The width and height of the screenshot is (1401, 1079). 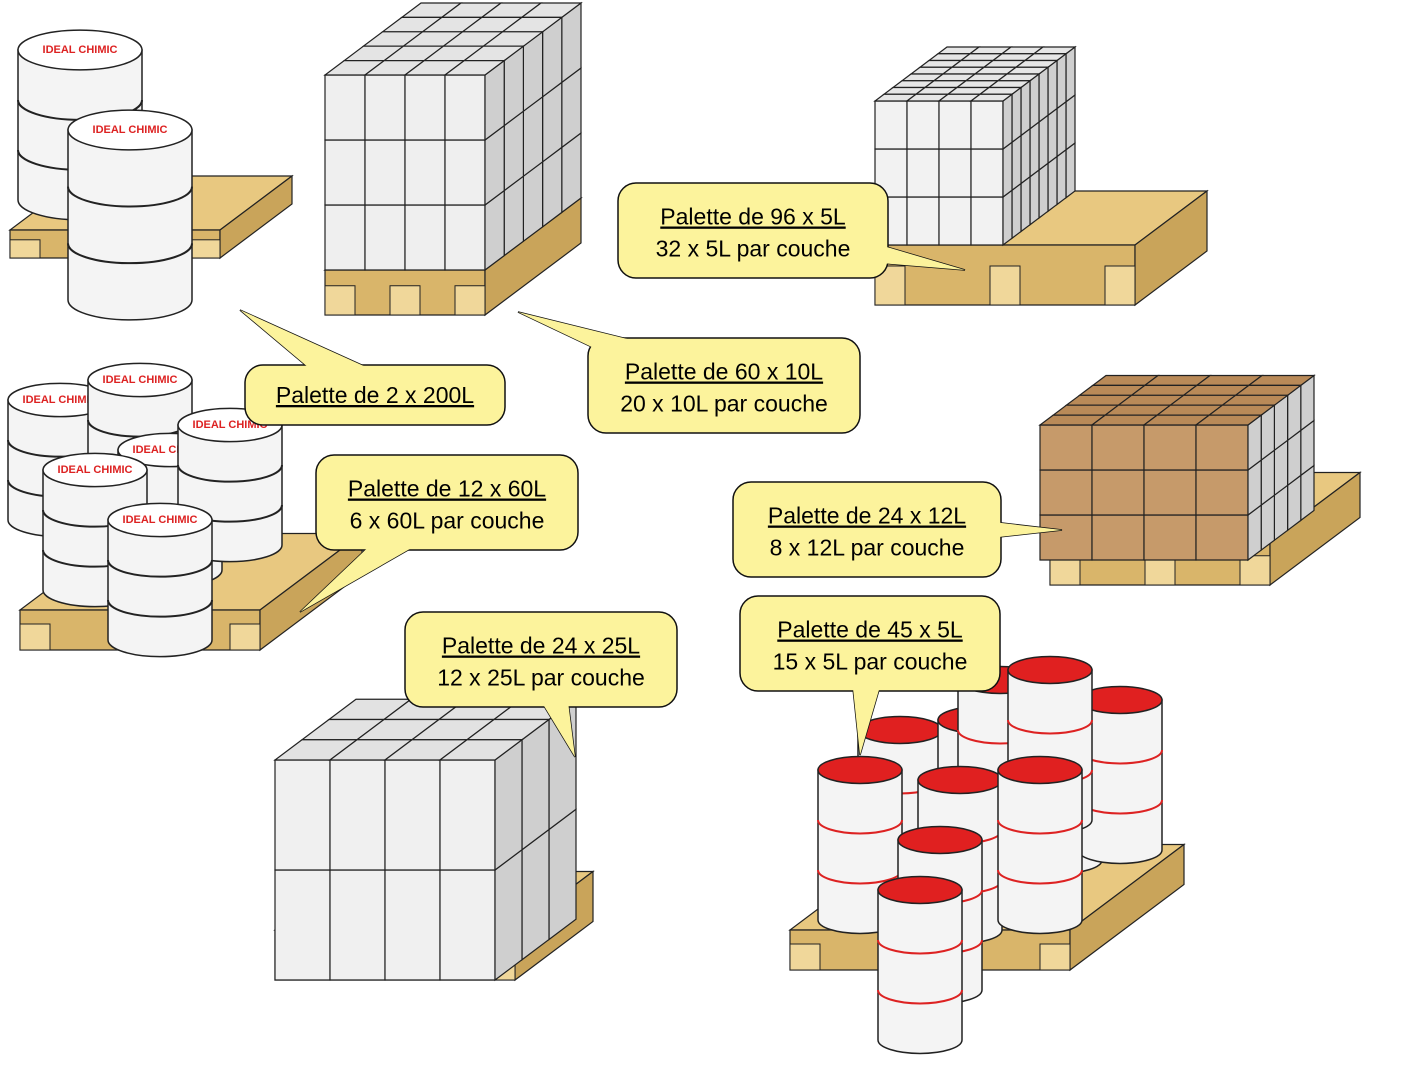 I want to click on callout-title: Palette de 24 x 12L, so click(x=867, y=516).